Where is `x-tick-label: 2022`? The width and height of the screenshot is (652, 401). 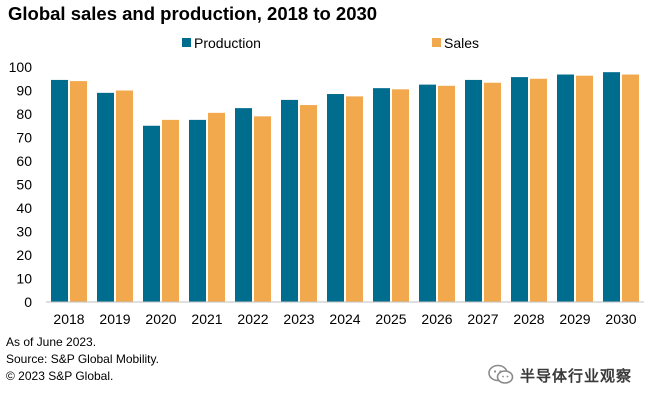 x-tick-label: 2022 is located at coordinates (252, 319).